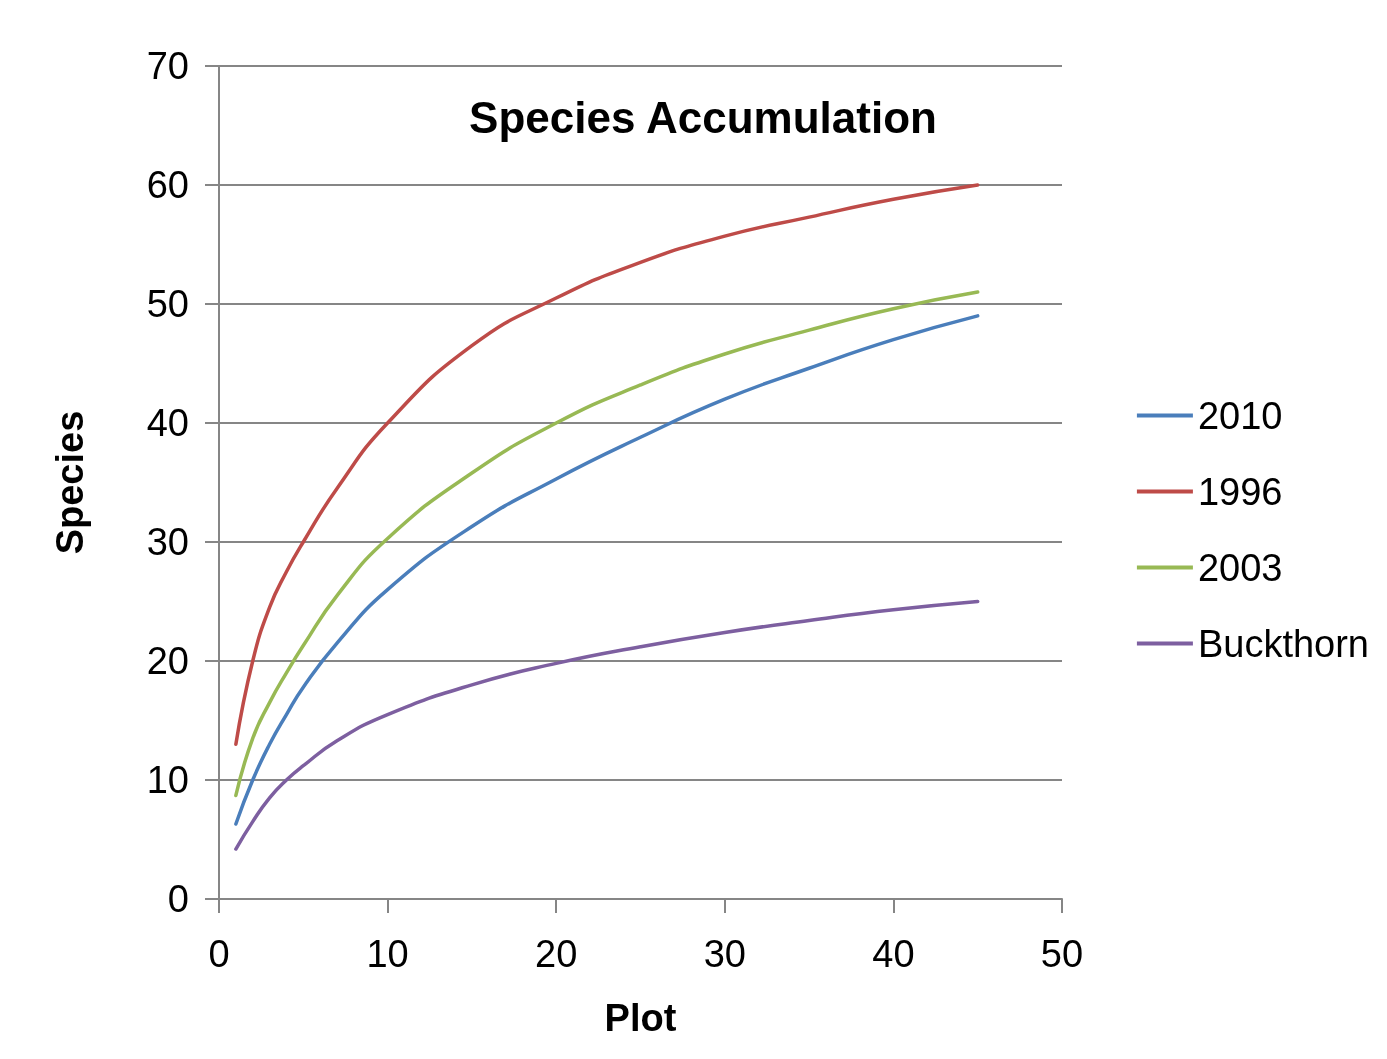 This screenshot has width=1387, height=1059. Describe the element at coordinates (178, 899) in the screenshot. I see `y-tick-label: 0` at that location.